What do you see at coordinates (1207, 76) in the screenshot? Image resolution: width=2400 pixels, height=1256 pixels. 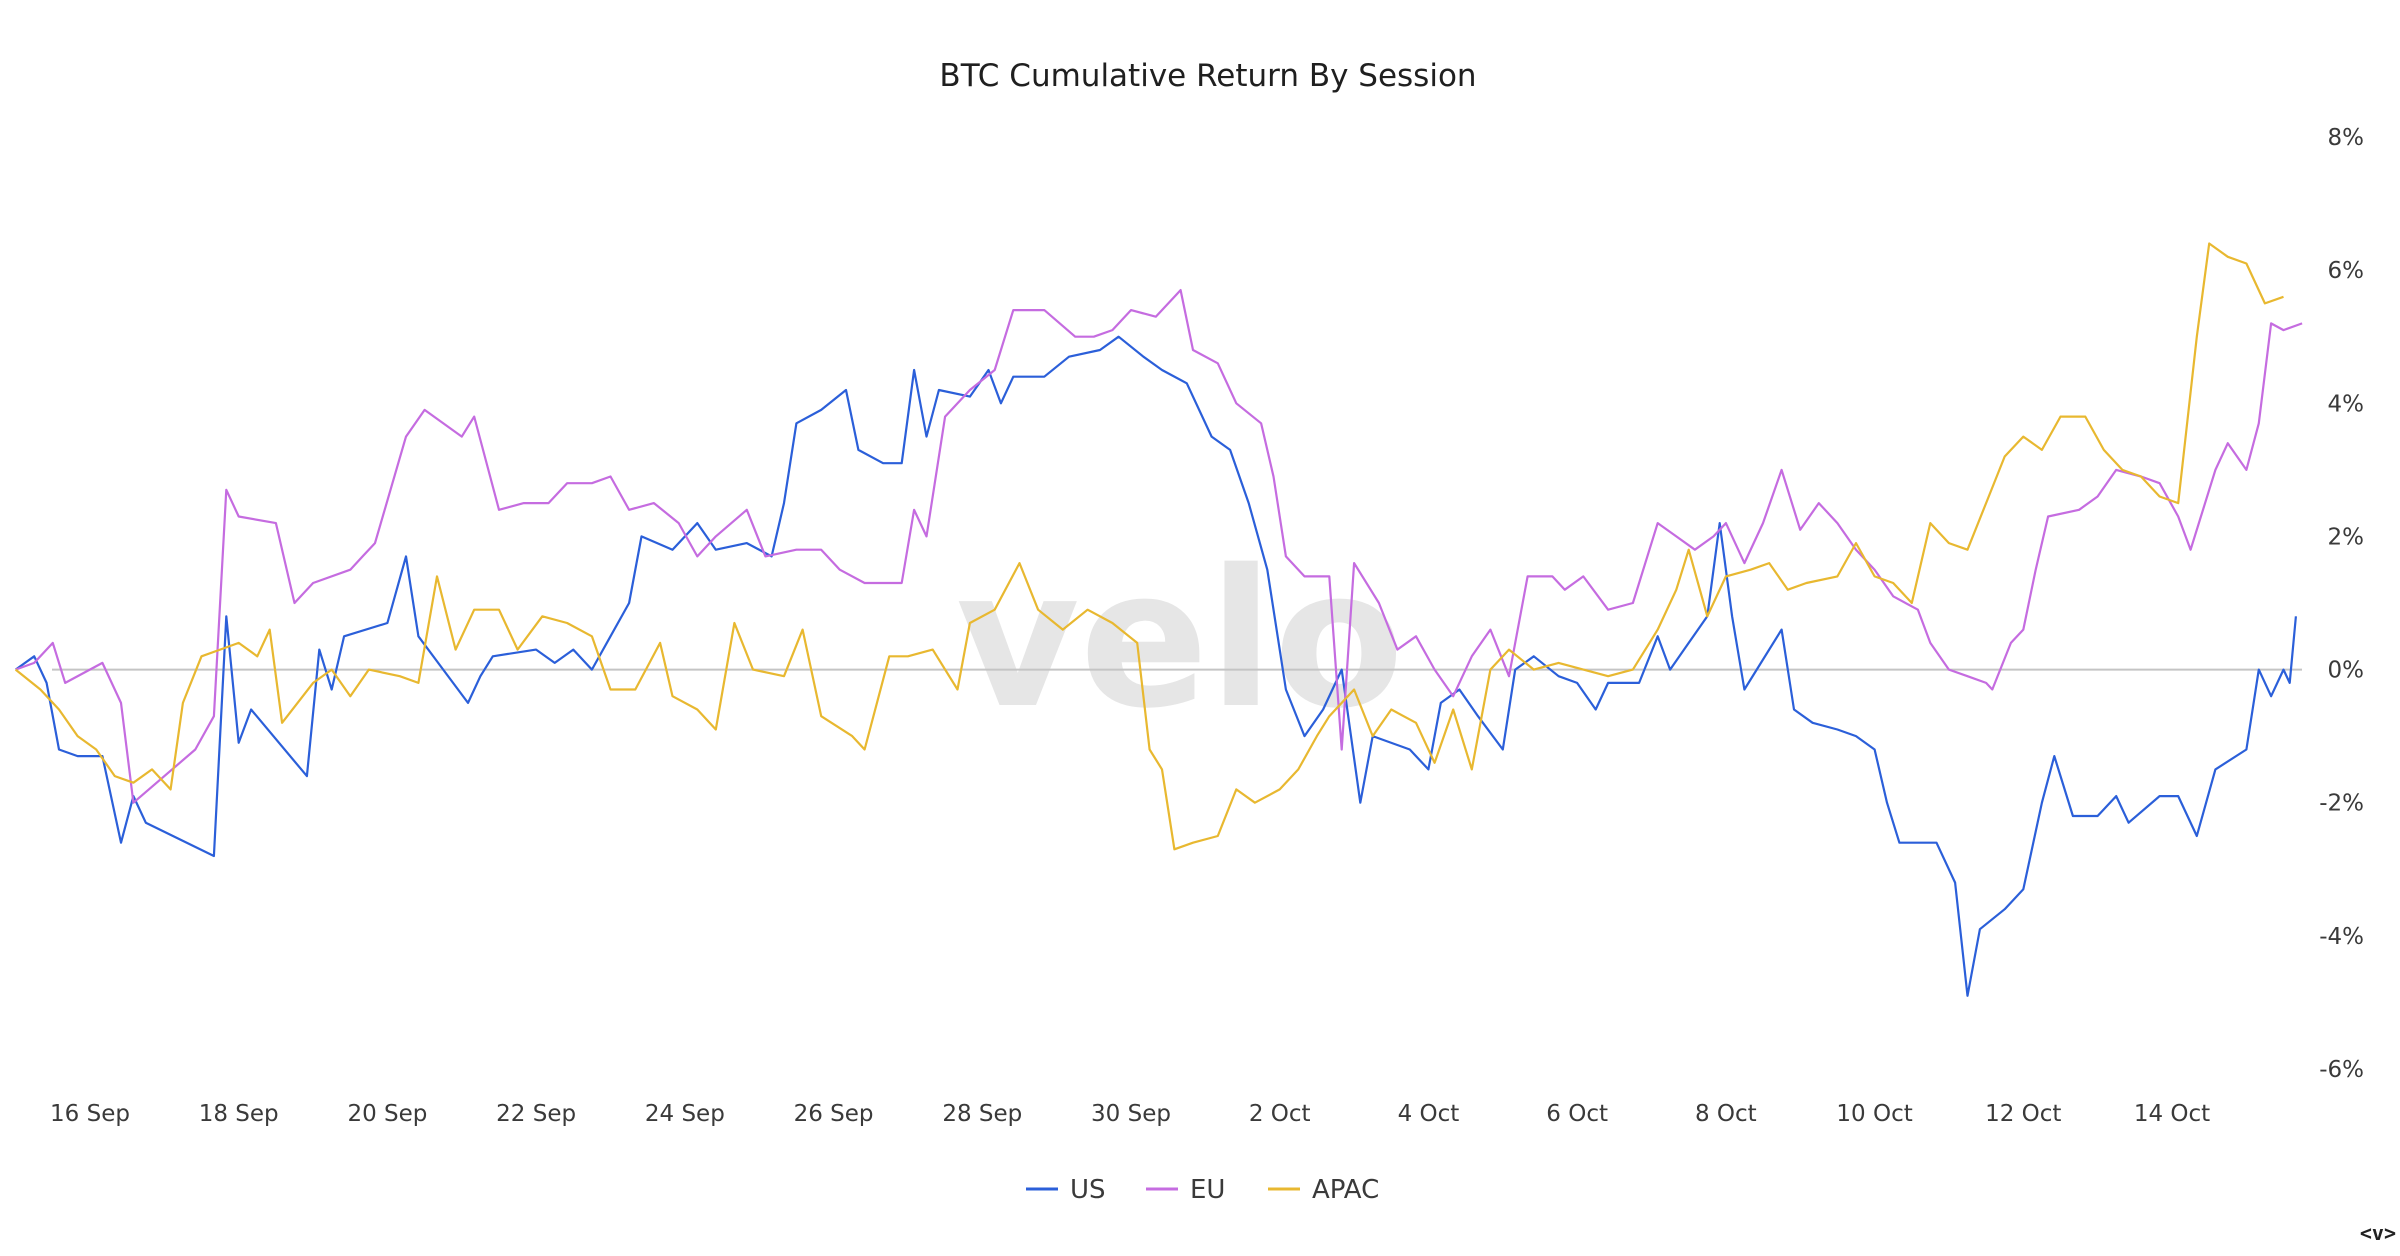 I see `chart-title: BTC Cumulative Return By Session` at bounding box center [1207, 76].